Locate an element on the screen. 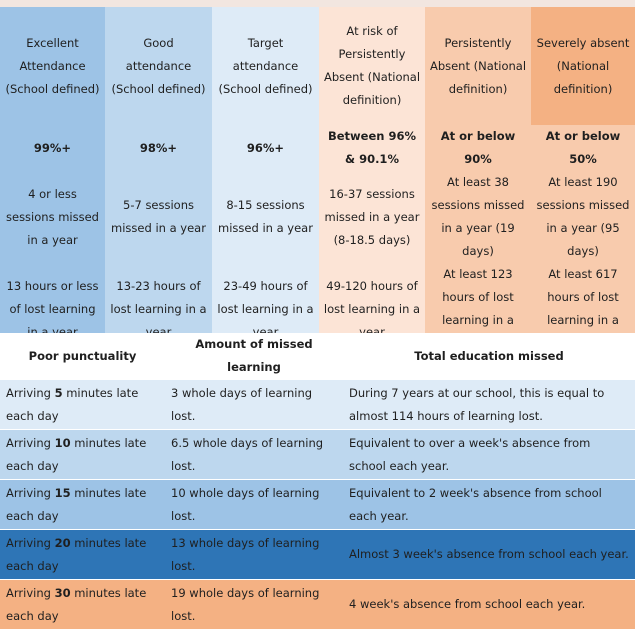  punctuality-cell: Arriving 10 minutes late each day is located at coordinates (82, 455).